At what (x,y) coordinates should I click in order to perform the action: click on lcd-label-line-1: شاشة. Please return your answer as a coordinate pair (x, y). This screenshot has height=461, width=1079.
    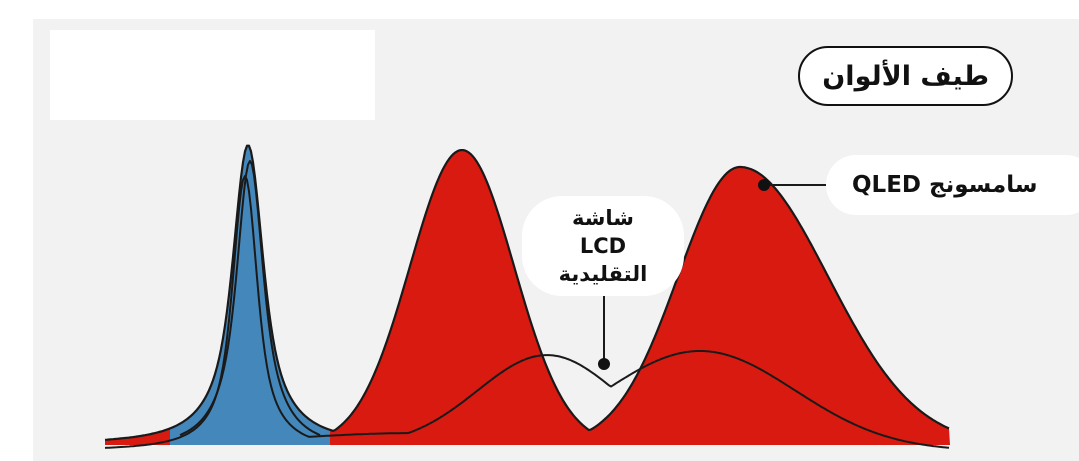
    Looking at the image, I should click on (603, 218).